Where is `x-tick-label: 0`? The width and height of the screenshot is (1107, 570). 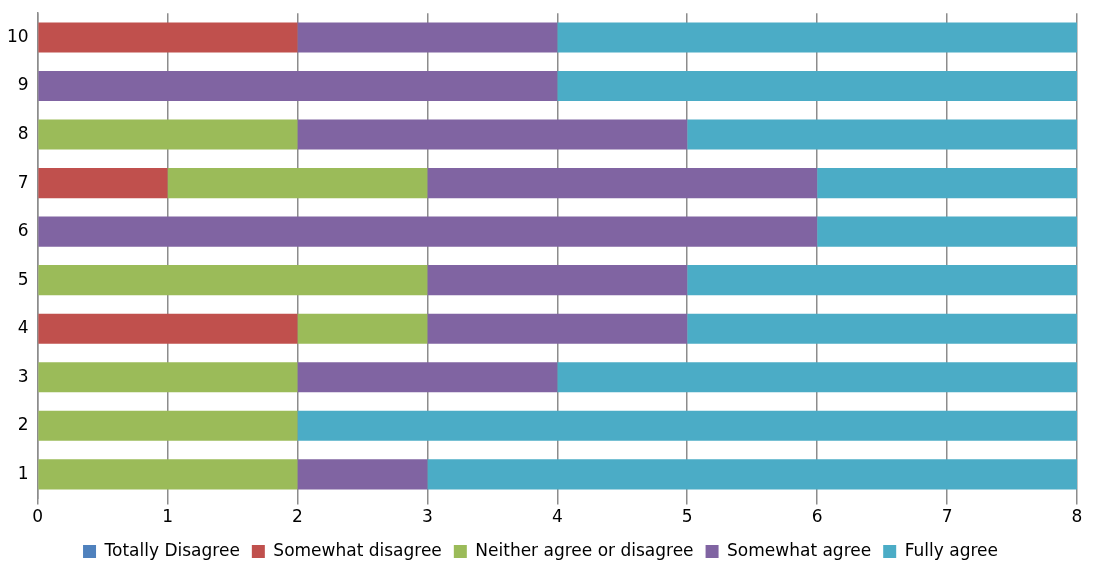 x-tick-label: 0 is located at coordinates (38, 516).